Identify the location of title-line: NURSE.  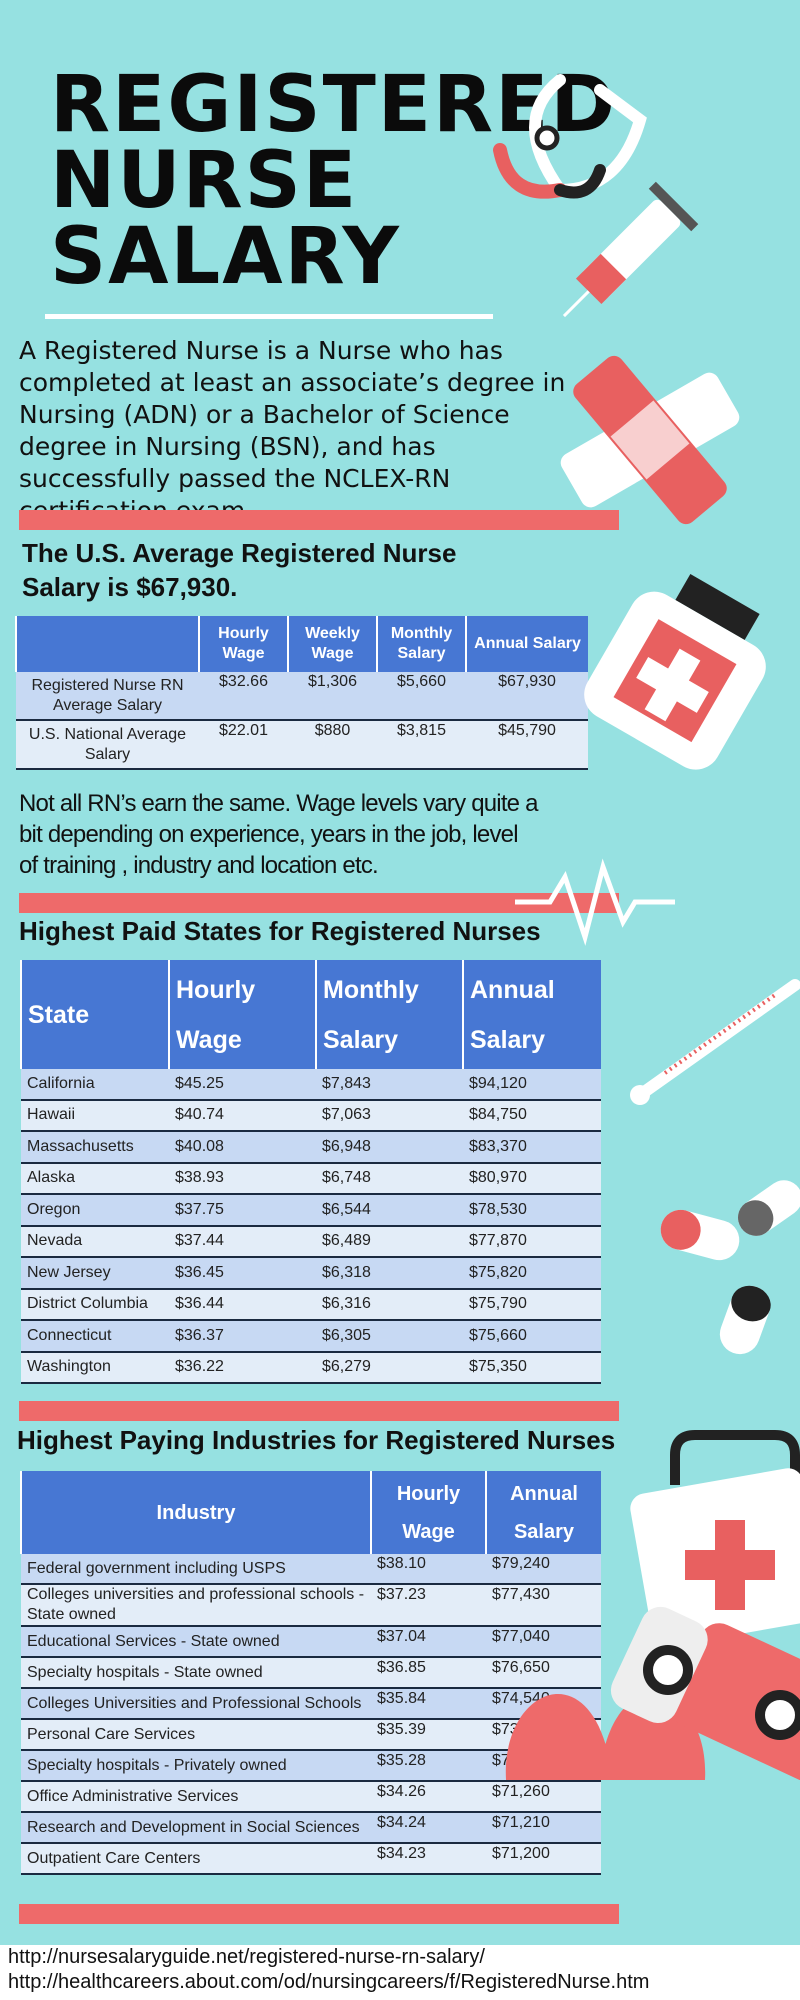
(204, 181).